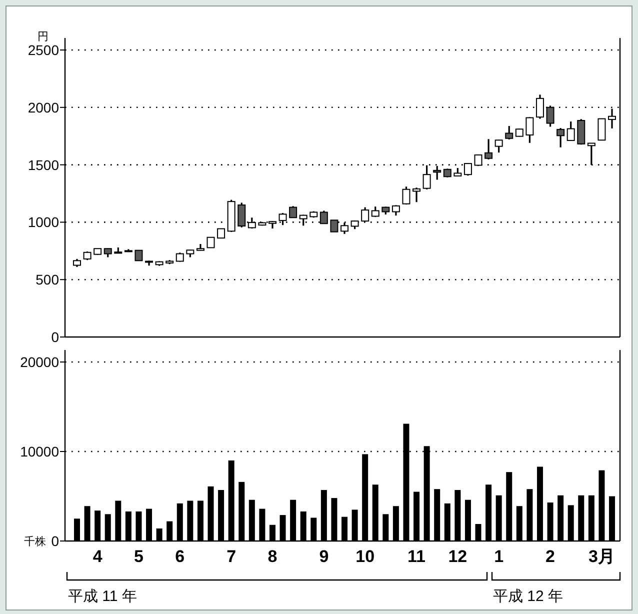  I want to click on y-tick-label: 2500, so click(44, 50).